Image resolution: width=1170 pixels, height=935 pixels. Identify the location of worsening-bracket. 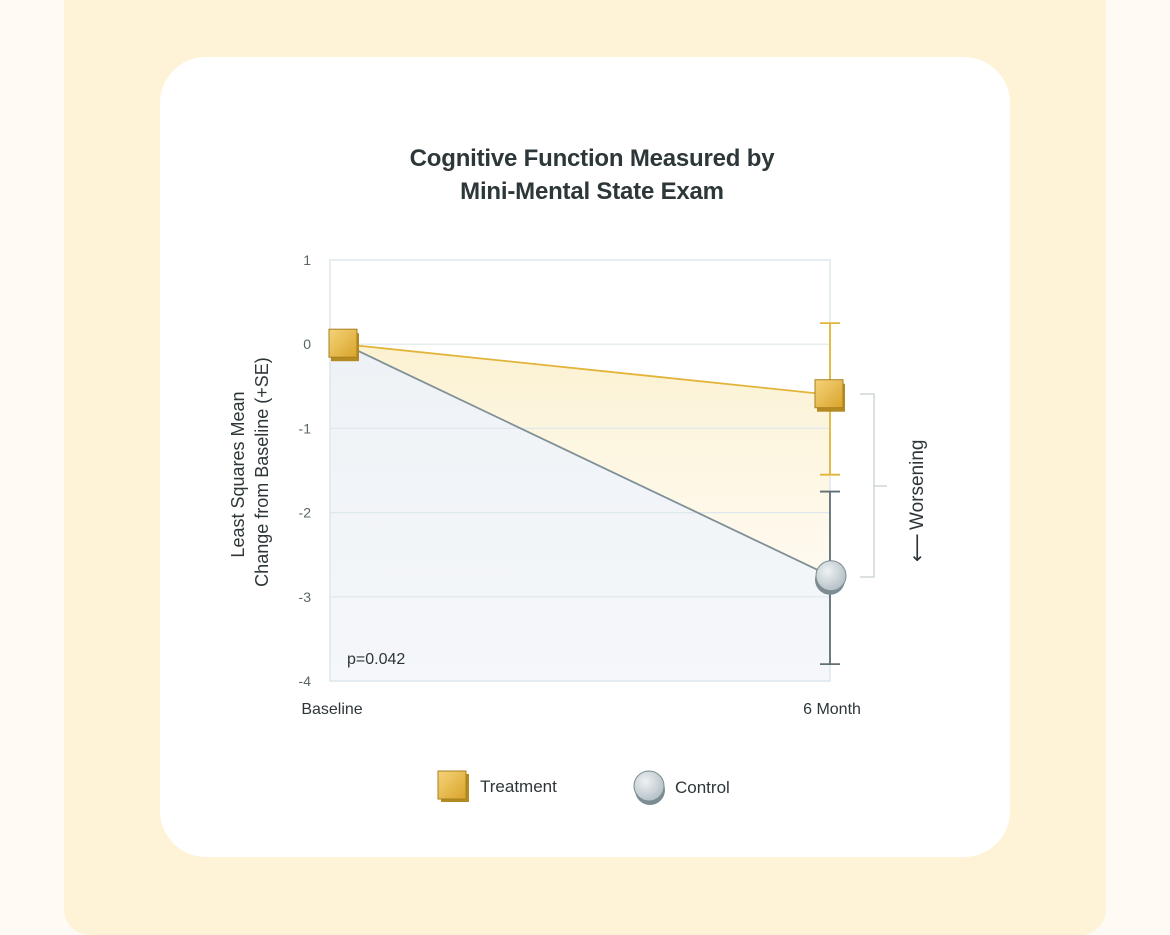
(873, 485).